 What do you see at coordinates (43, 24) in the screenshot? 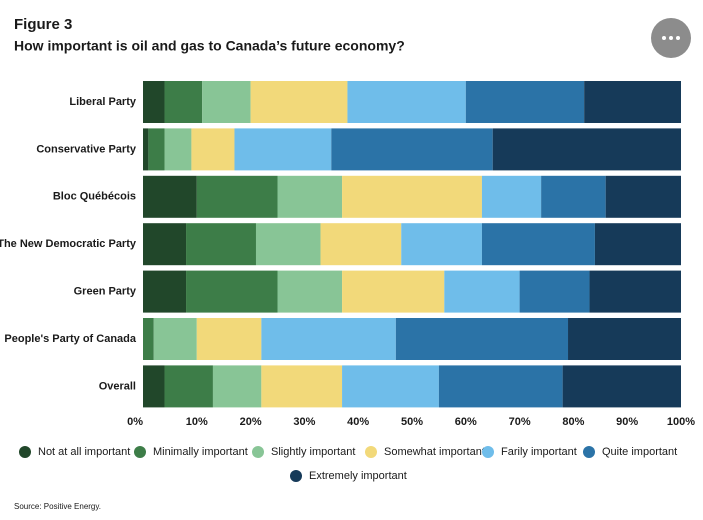
I see `chart-title: Figure 3` at bounding box center [43, 24].